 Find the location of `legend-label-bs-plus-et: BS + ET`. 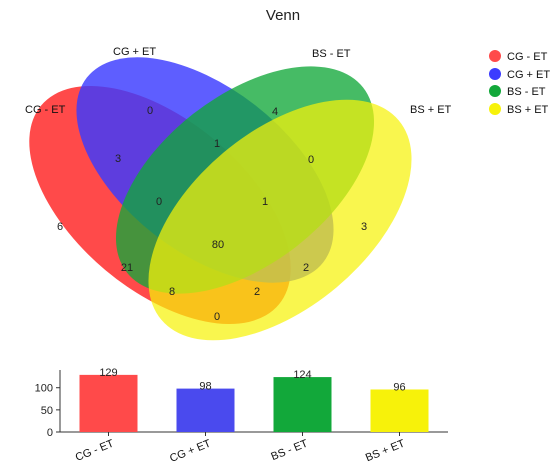

legend-label-bs-plus-et: BS + ET is located at coordinates (528, 110).